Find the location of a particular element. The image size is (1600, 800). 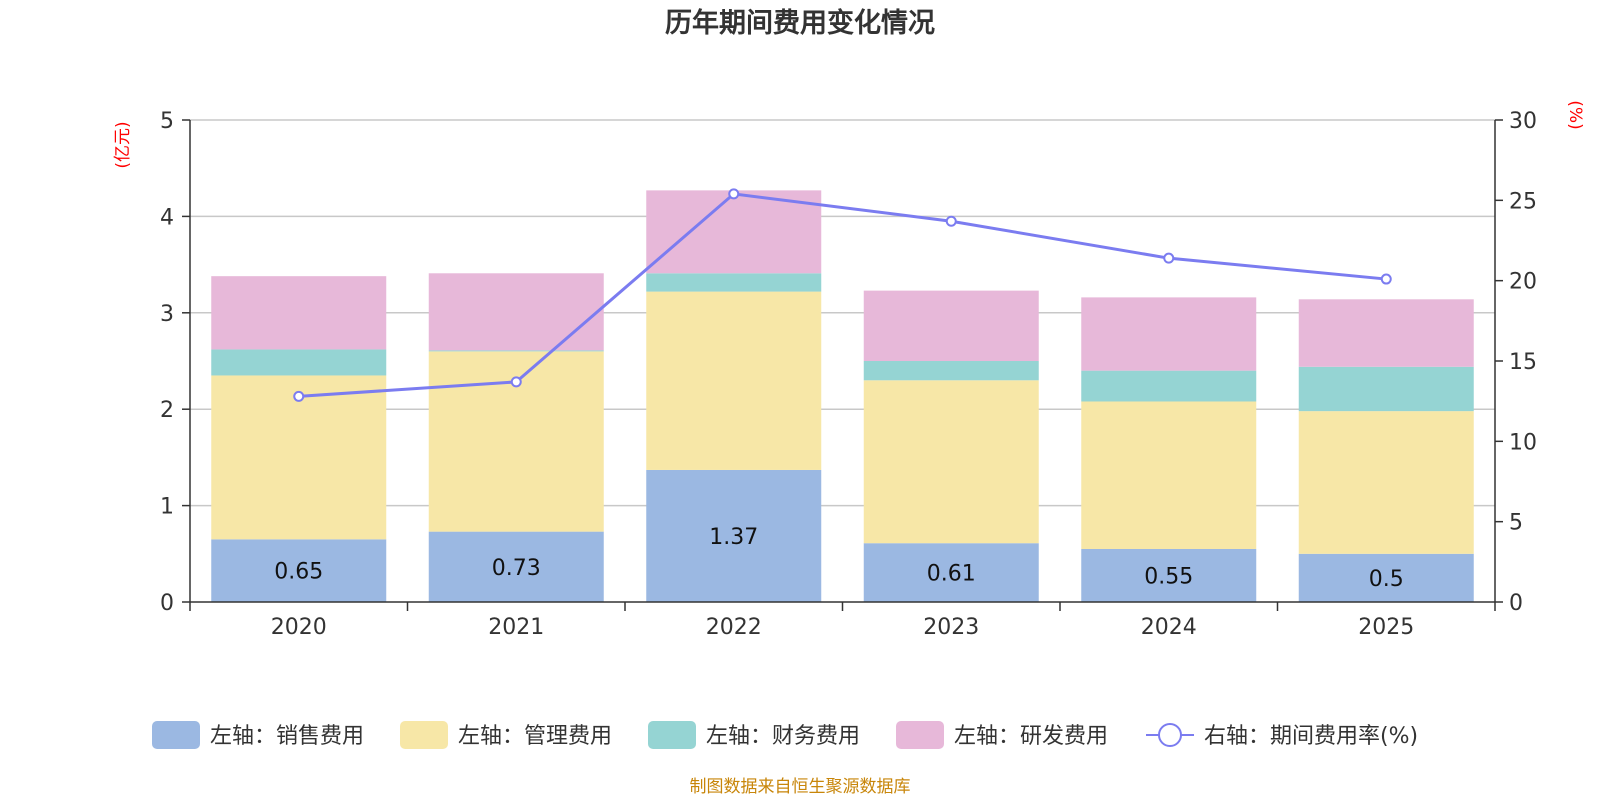

data-labels: 0.65 0.73 1.37 0.61 0.55 0.5 is located at coordinates (838, 558).